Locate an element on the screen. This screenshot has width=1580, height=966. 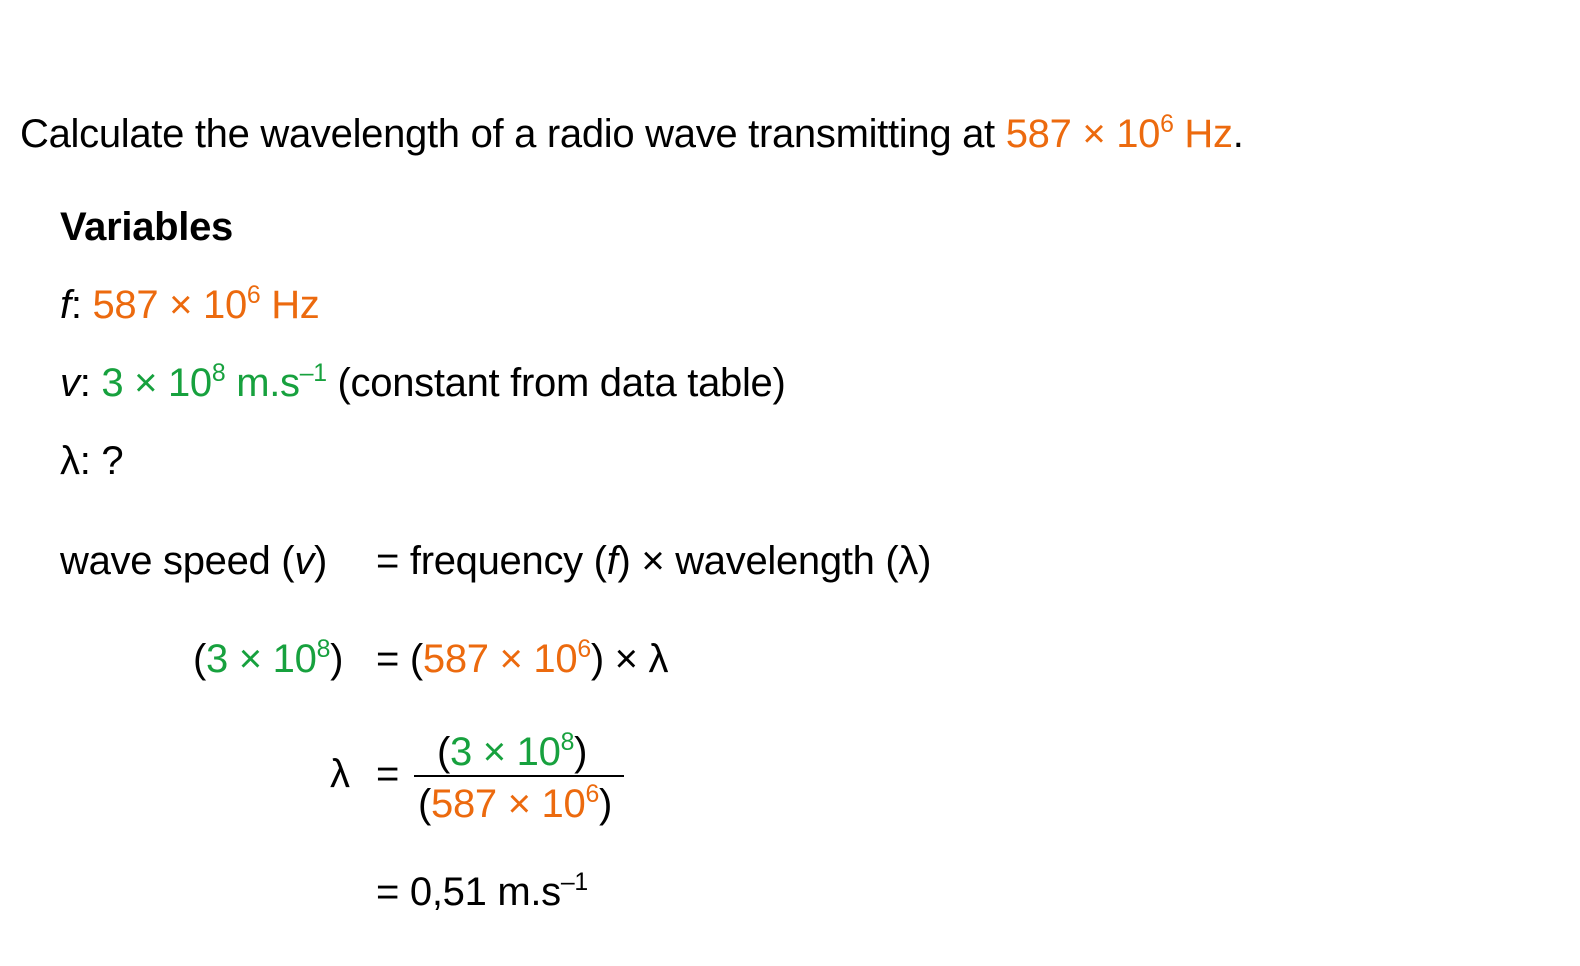
question-suffix: . is located at coordinates (1238, 134).